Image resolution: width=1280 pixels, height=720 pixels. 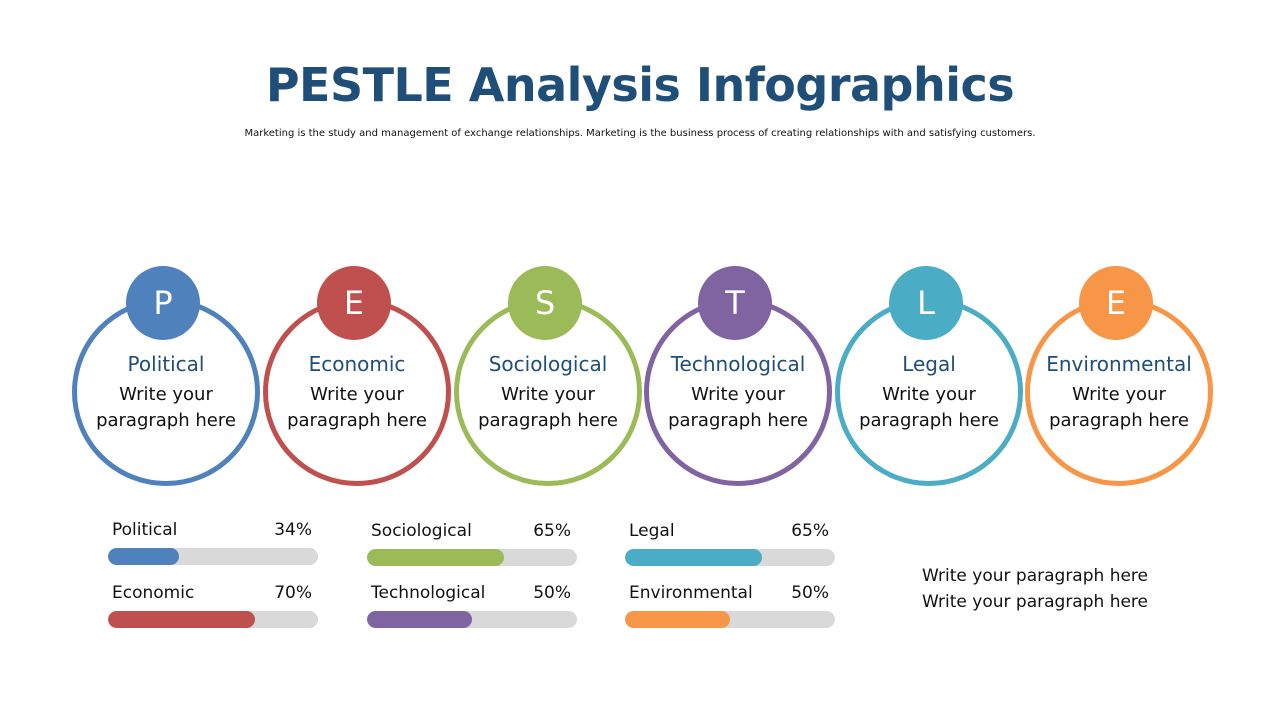 What do you see at coordinates (421, 531) in the screenshot?
I see `bar-label: Sociological` at bounding box center [421, 531].